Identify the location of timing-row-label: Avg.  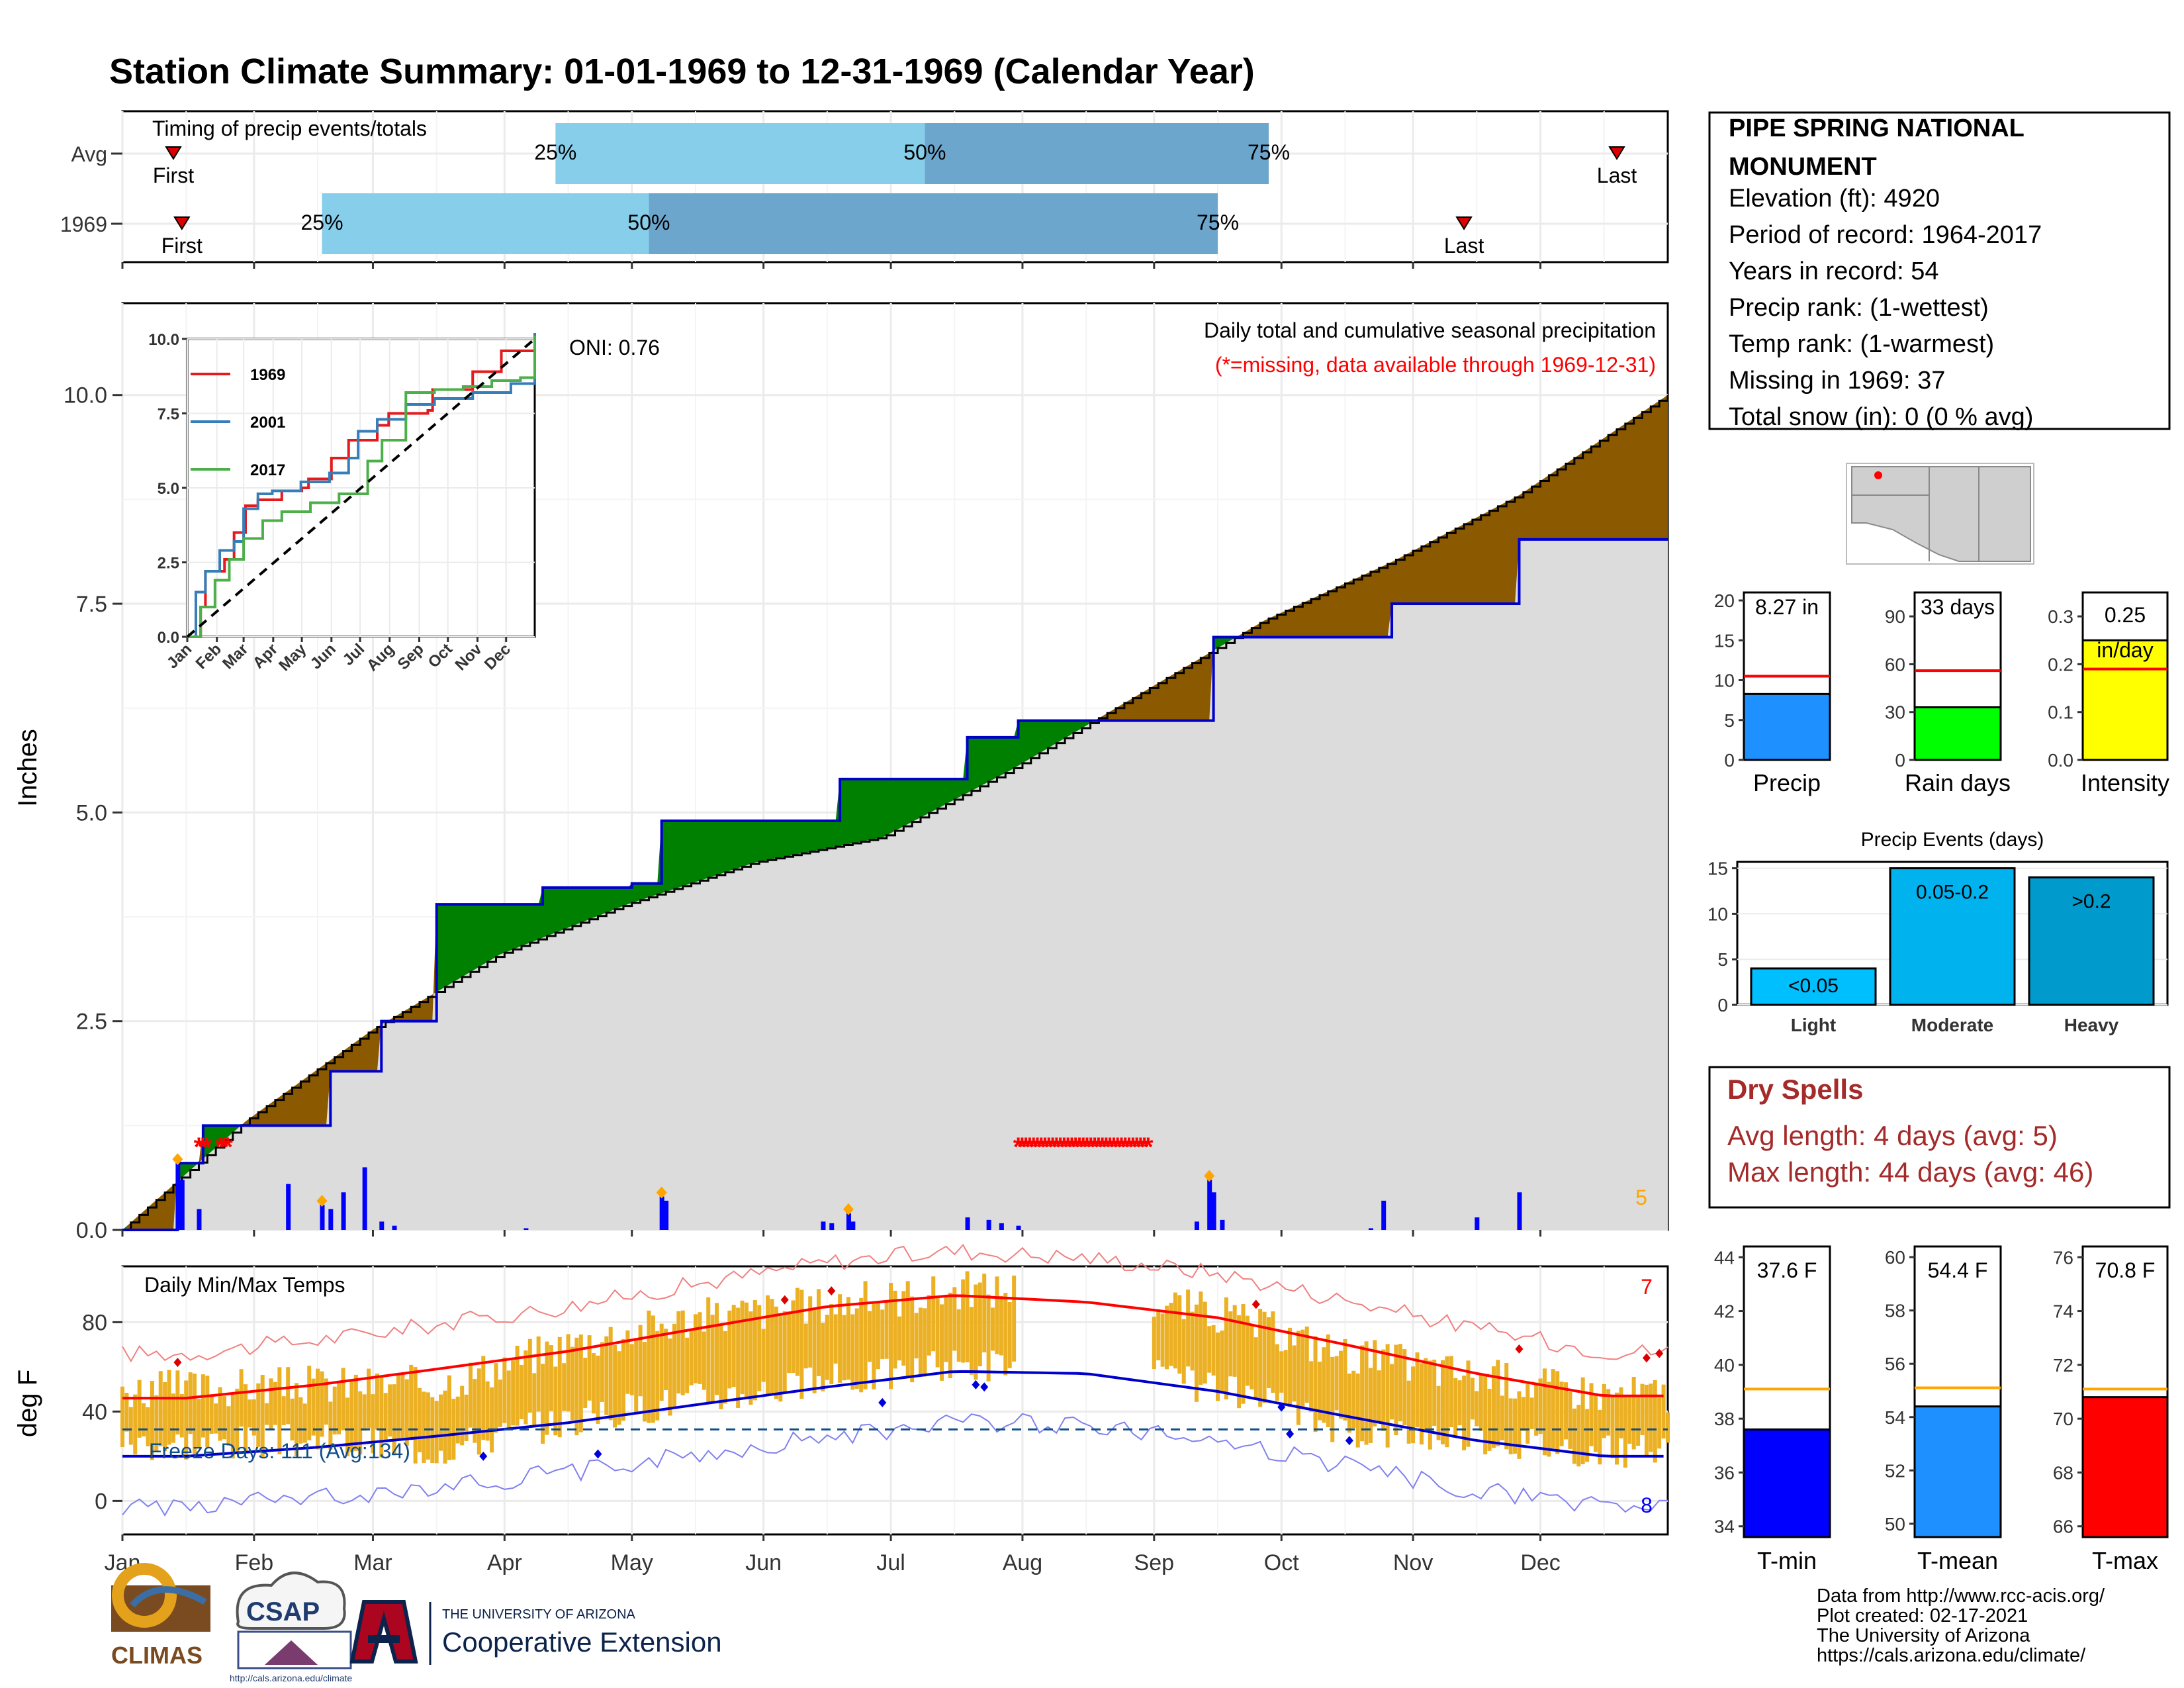
(89, 154).